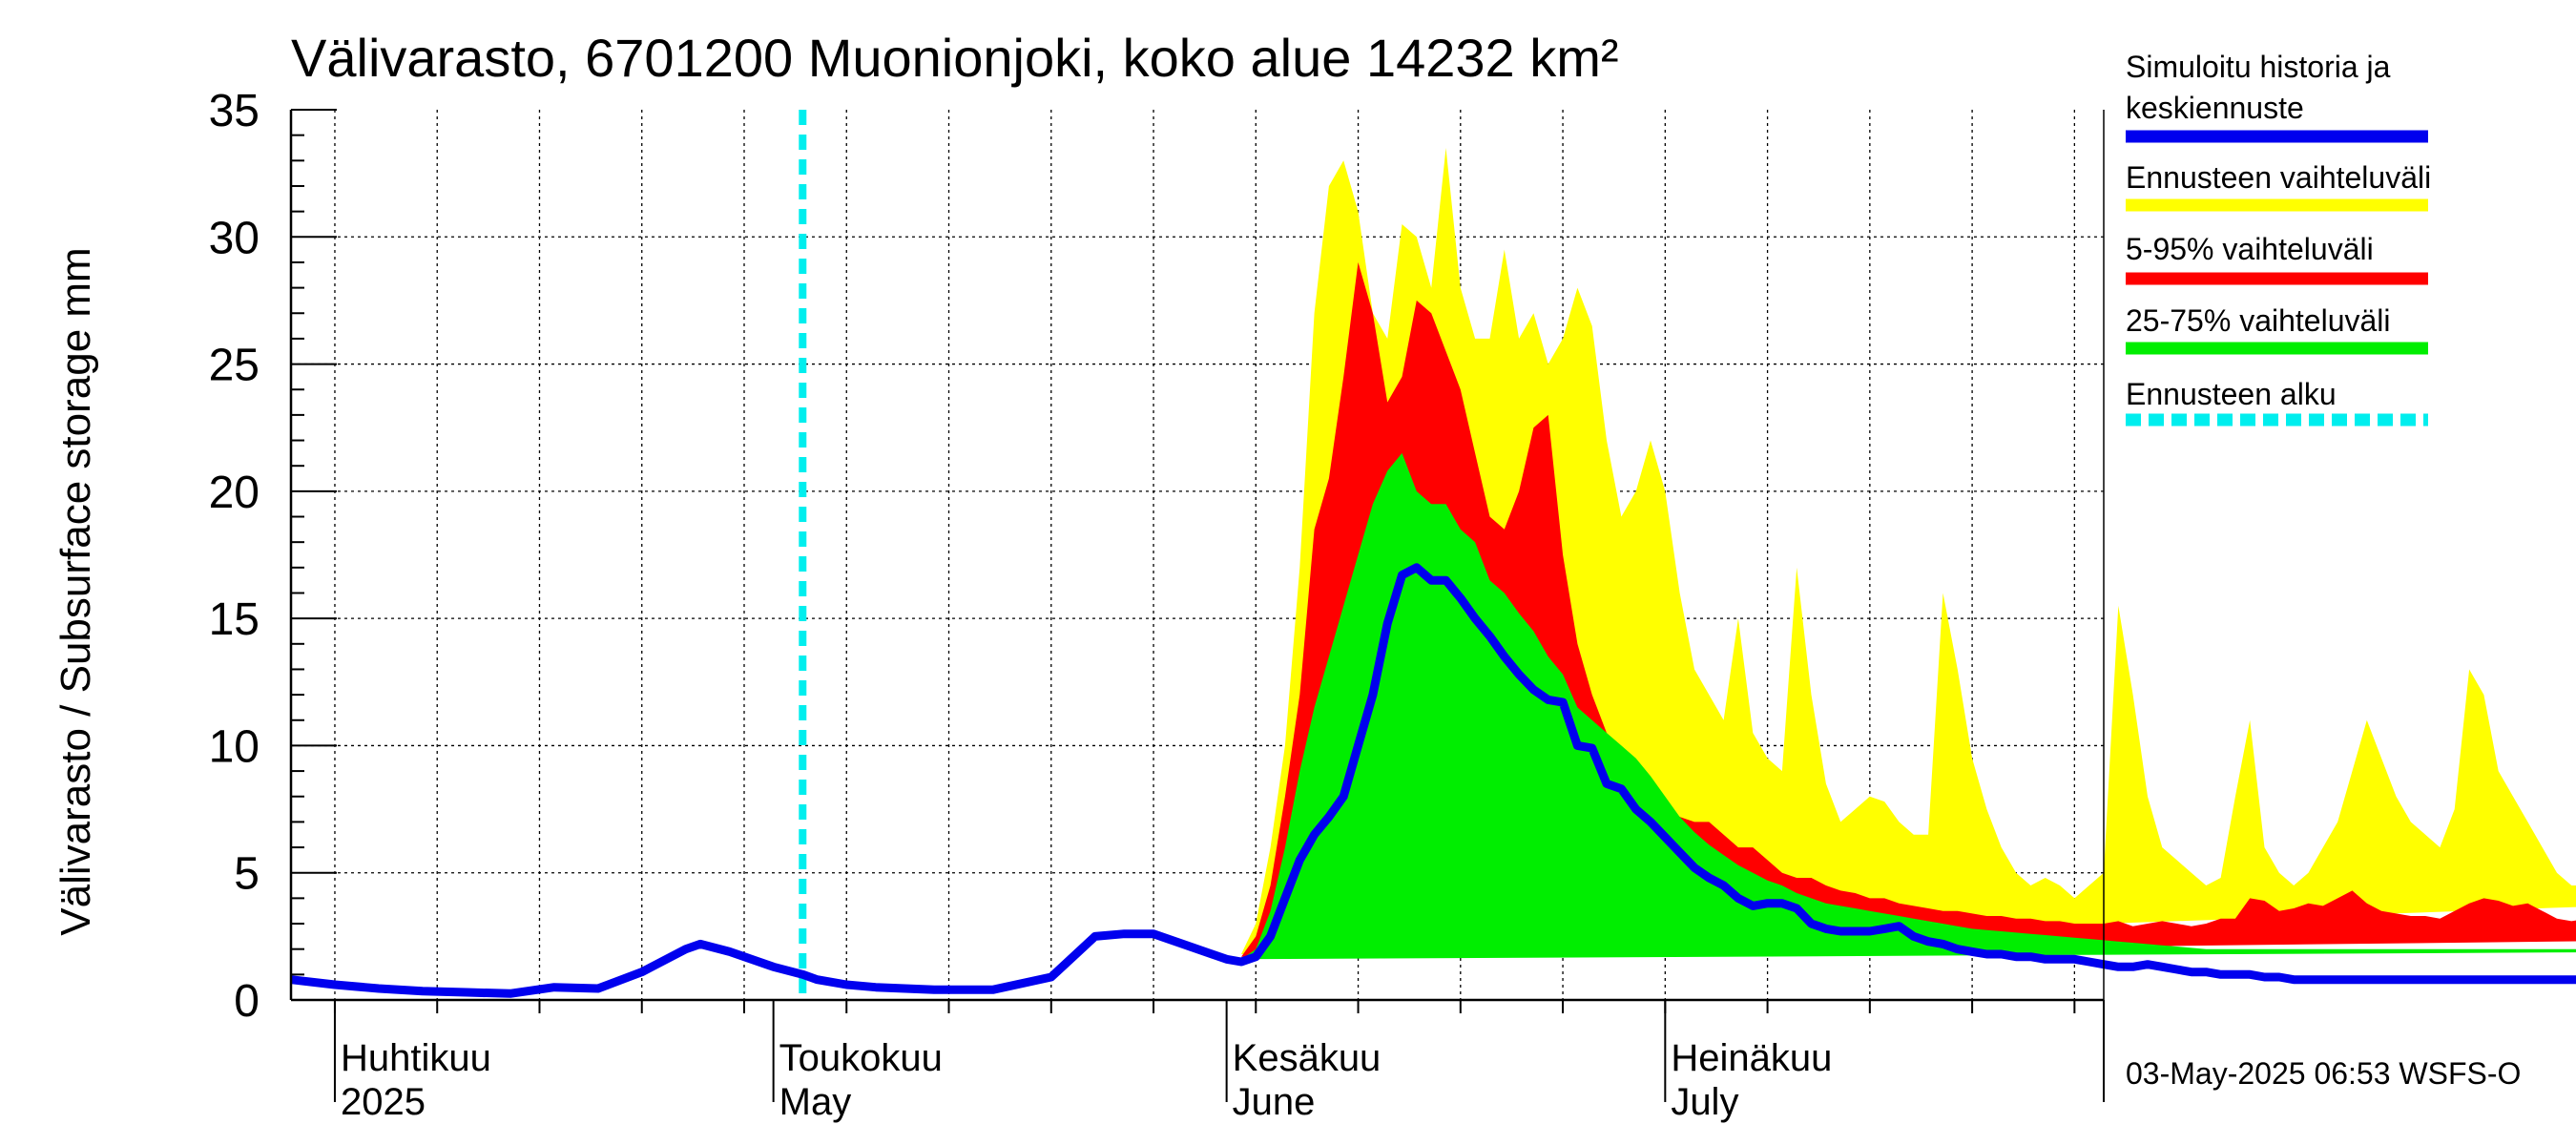 This screenshot has height=1145, width=2576. I want to click on legend-label-forecast-start: Ennusteen alku, so click(2231, 394).